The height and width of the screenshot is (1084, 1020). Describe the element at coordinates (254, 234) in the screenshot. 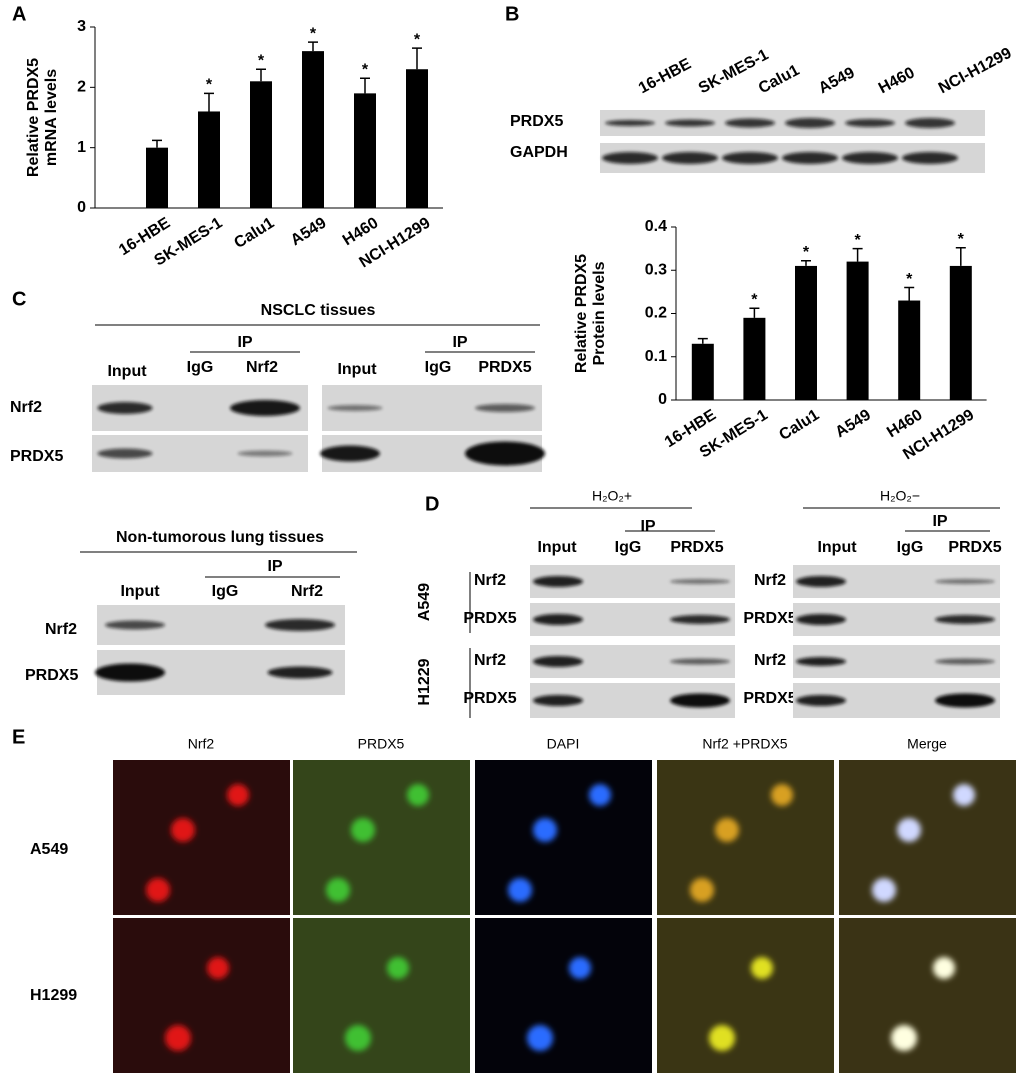

I see `x-tick-label: Calu1` at that location.